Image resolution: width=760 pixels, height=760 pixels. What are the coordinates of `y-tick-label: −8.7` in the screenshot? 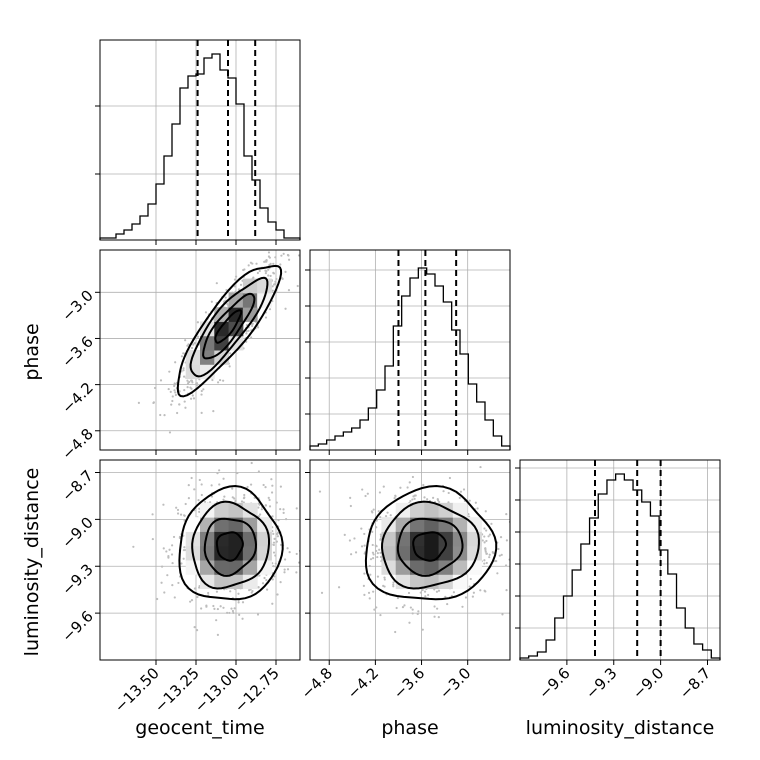 It's located at (77, 486).